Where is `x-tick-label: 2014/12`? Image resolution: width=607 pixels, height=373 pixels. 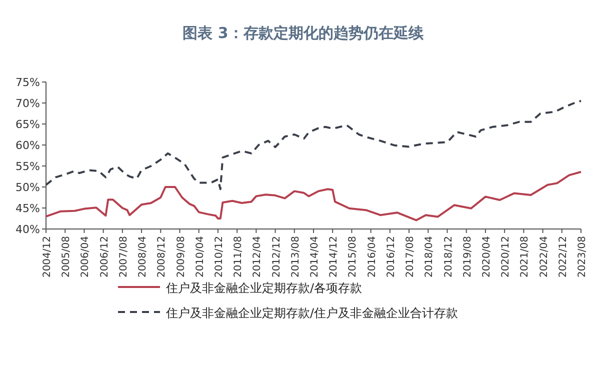
x-tick-label: 2014/12 is located at coordinates (334, 257).